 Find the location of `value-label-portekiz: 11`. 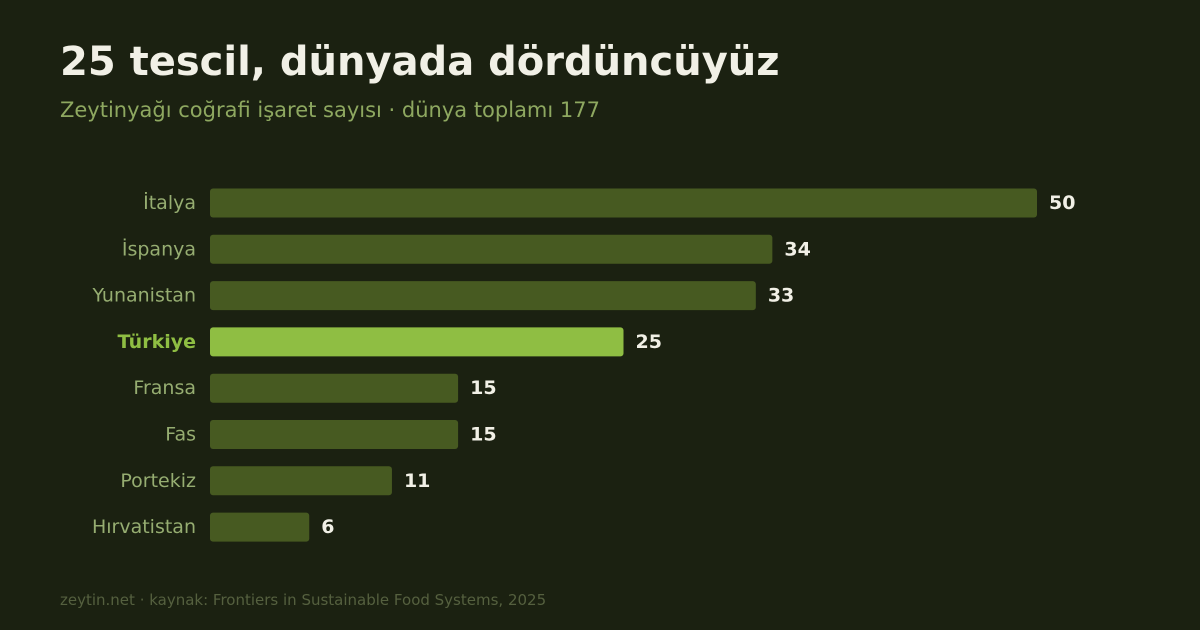

value-label-portekiz: 11 is located at coordinates (417, 481).